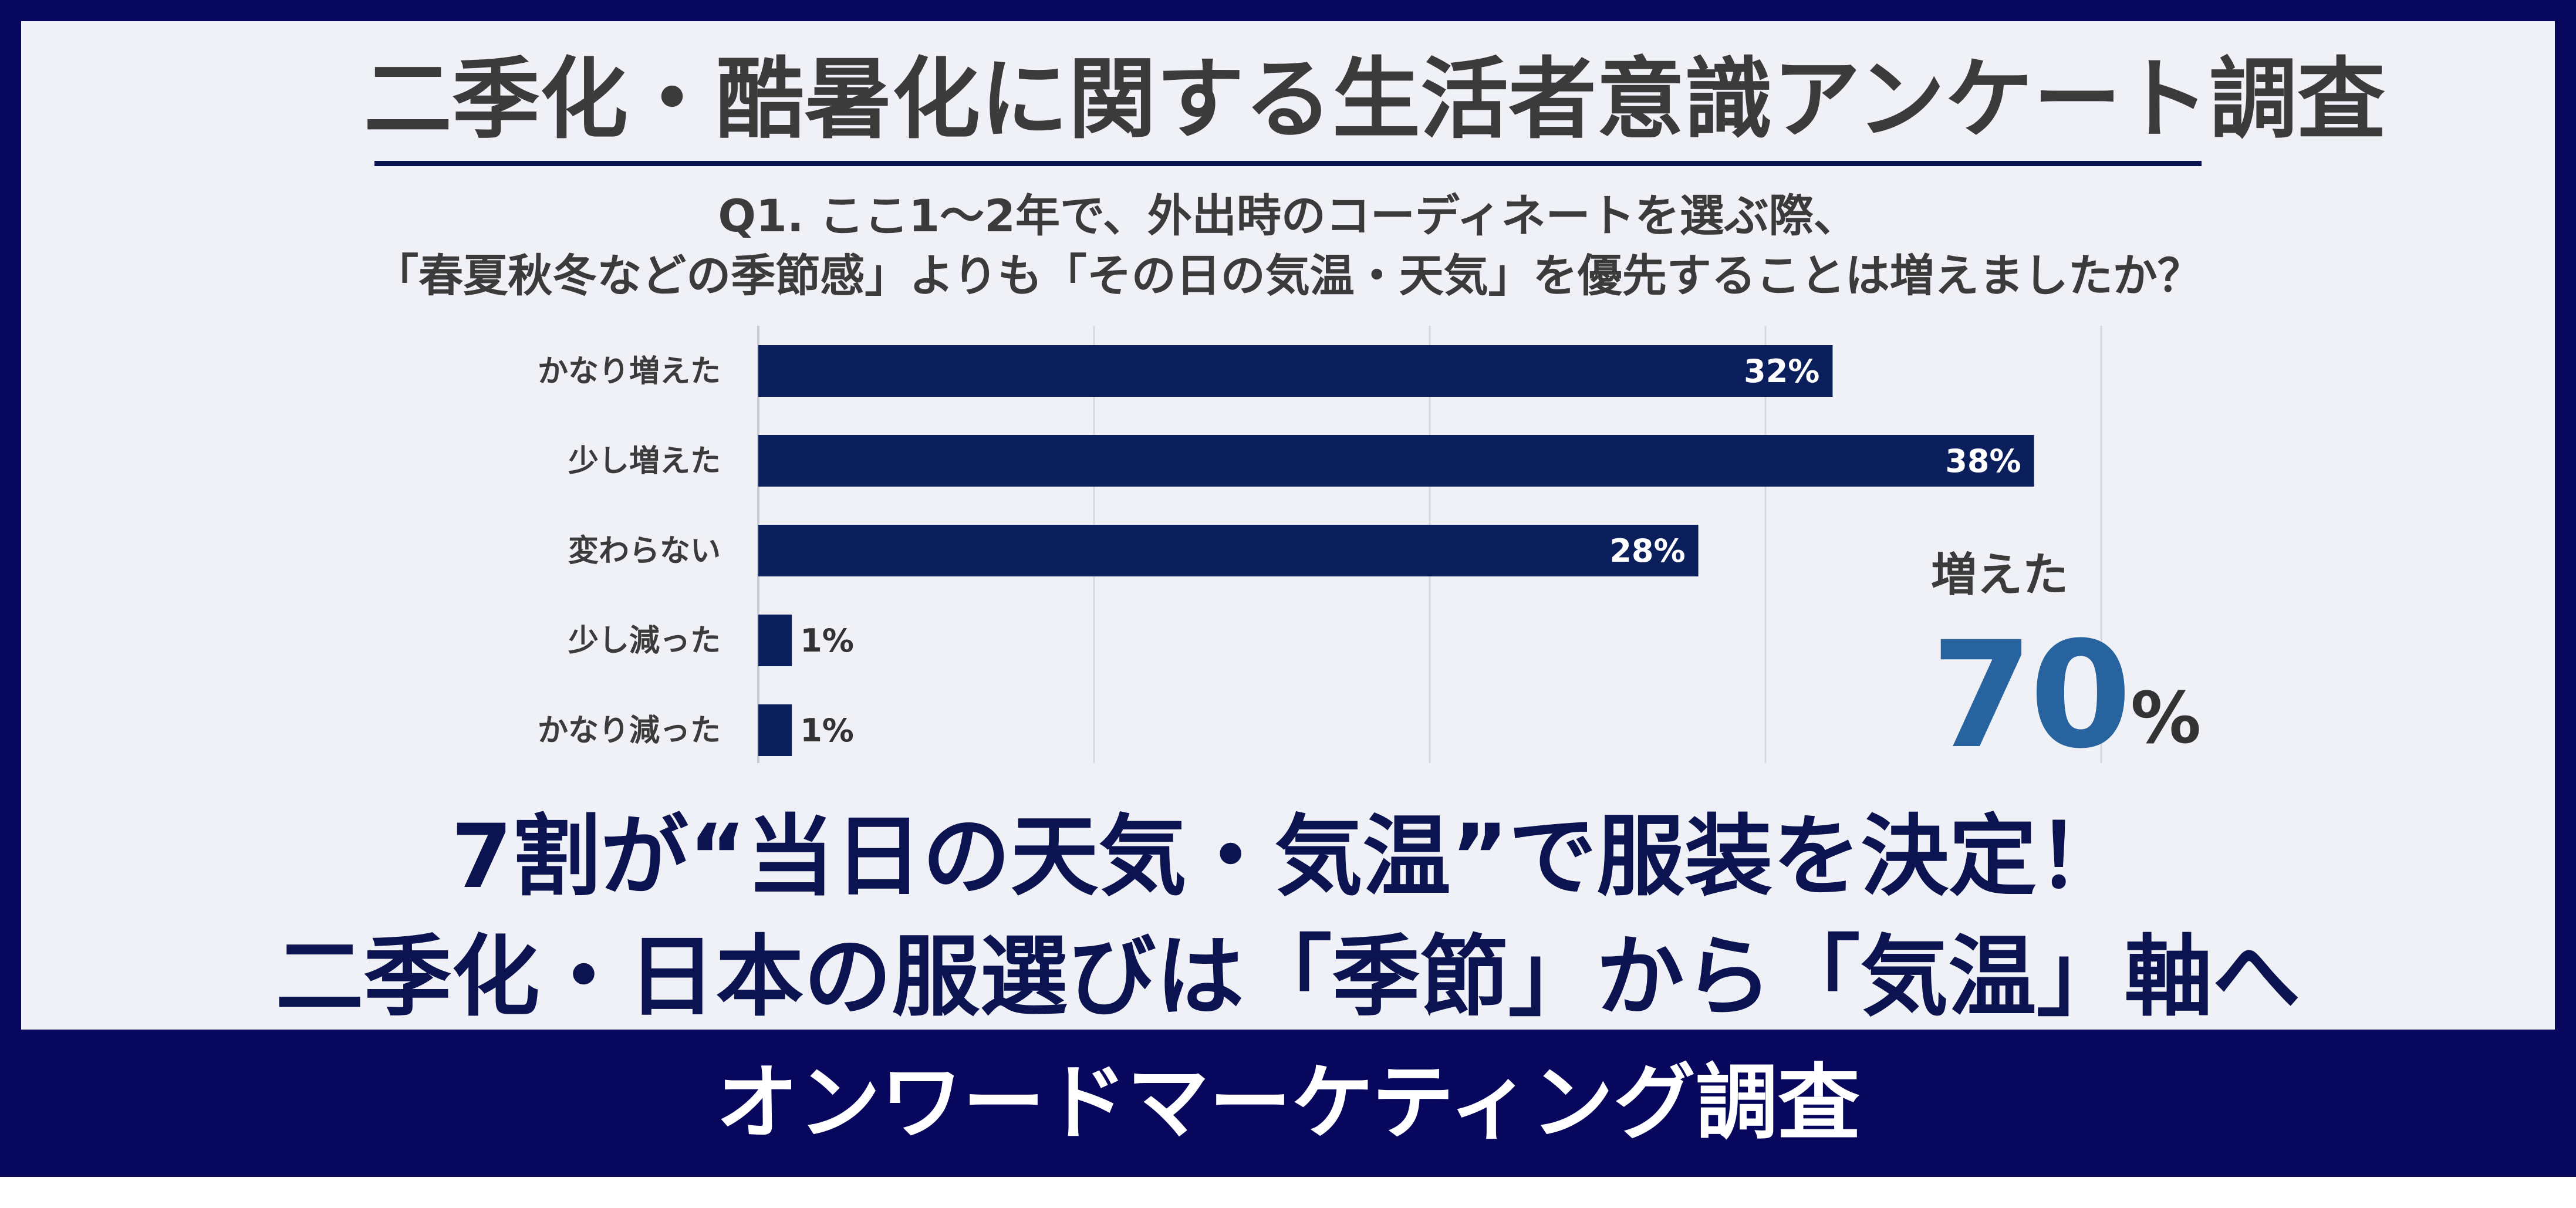 This screenshot has width=2576, height=1208. Describe the element at coordinates (1288, 164) in the screenshot. I see `title-underline` at that location.